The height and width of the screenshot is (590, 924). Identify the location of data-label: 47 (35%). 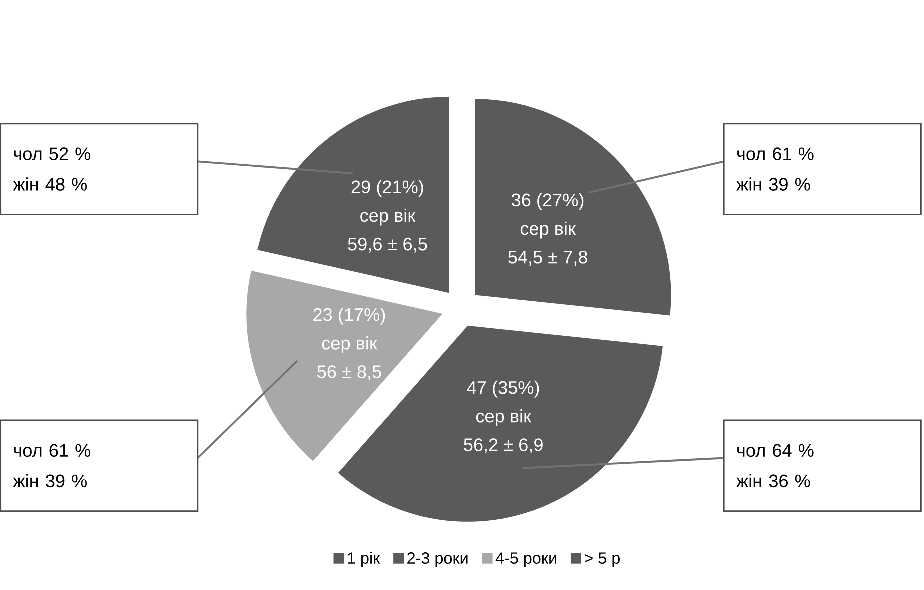
(503, 389).